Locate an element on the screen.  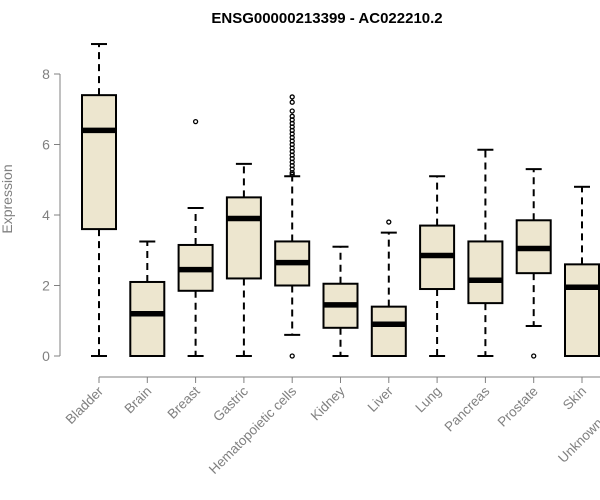
y-tick-label: 6 is located at coordinates (46, 145).